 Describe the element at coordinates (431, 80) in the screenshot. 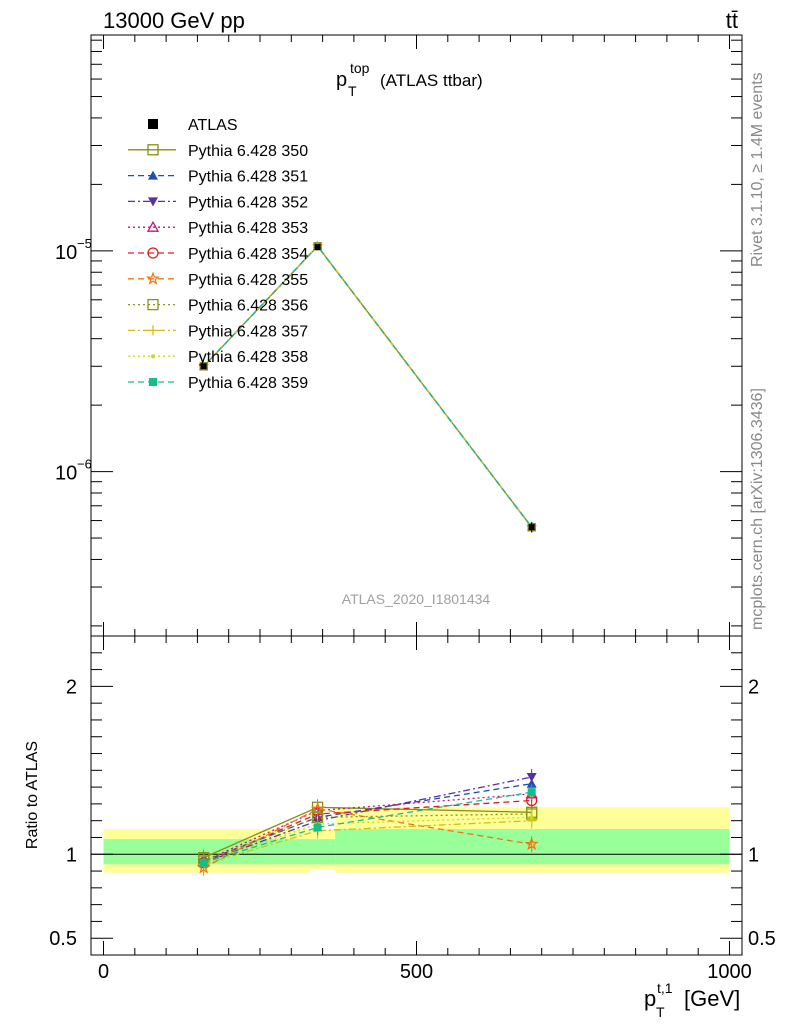

I see `plot-title-rest: (ATLAS ttbar)` at that location.